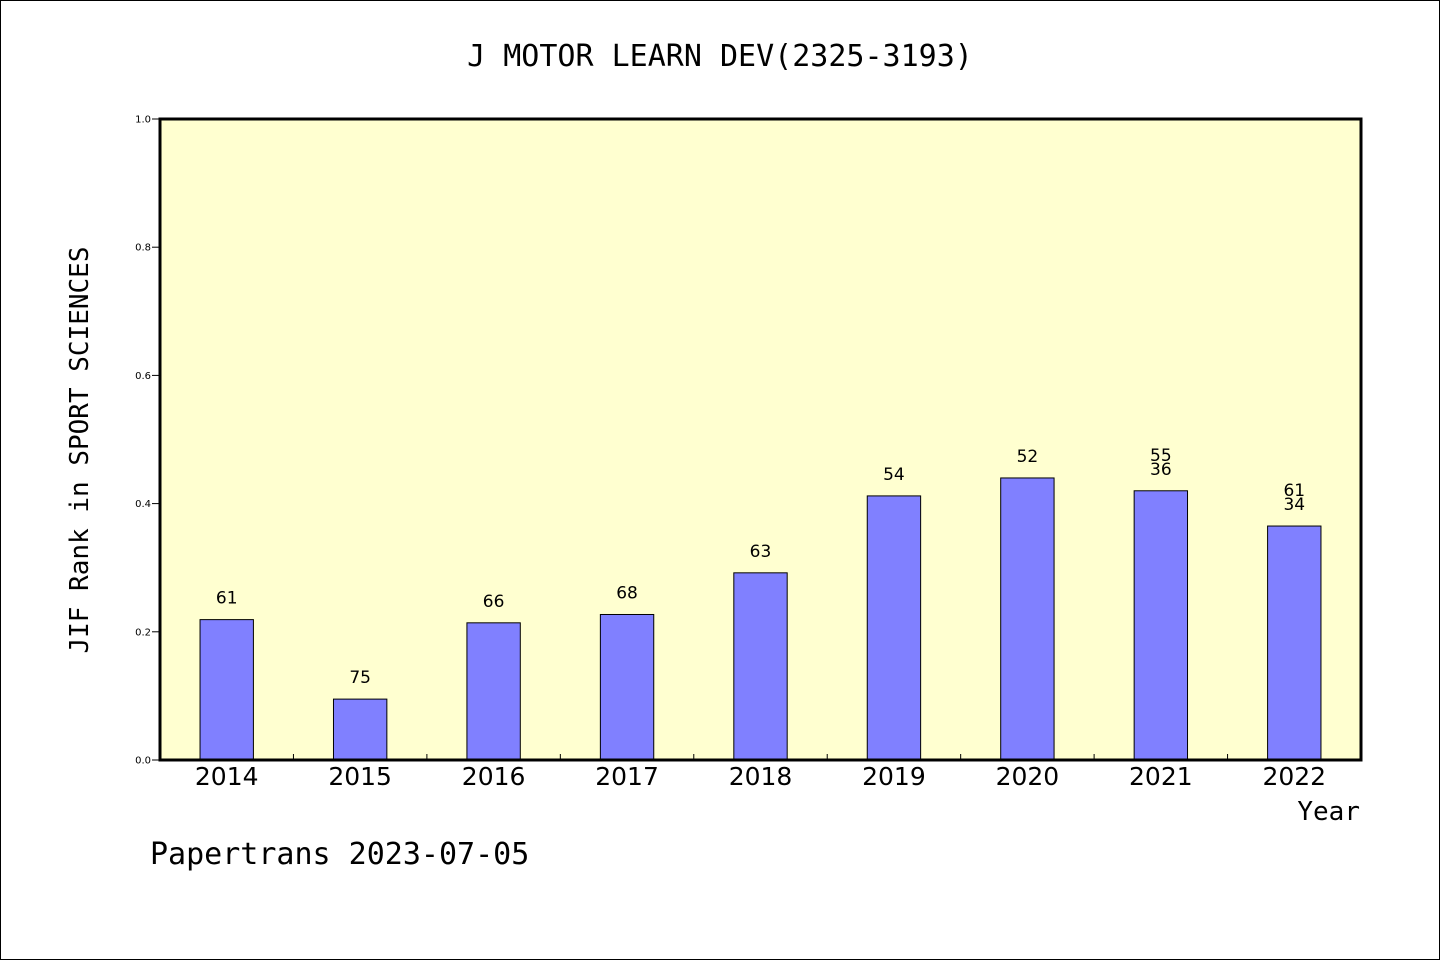  Describe the element at coordinates (143, 376) in the screenshot. I see `y-tick-label-3: 0.6` at that location.